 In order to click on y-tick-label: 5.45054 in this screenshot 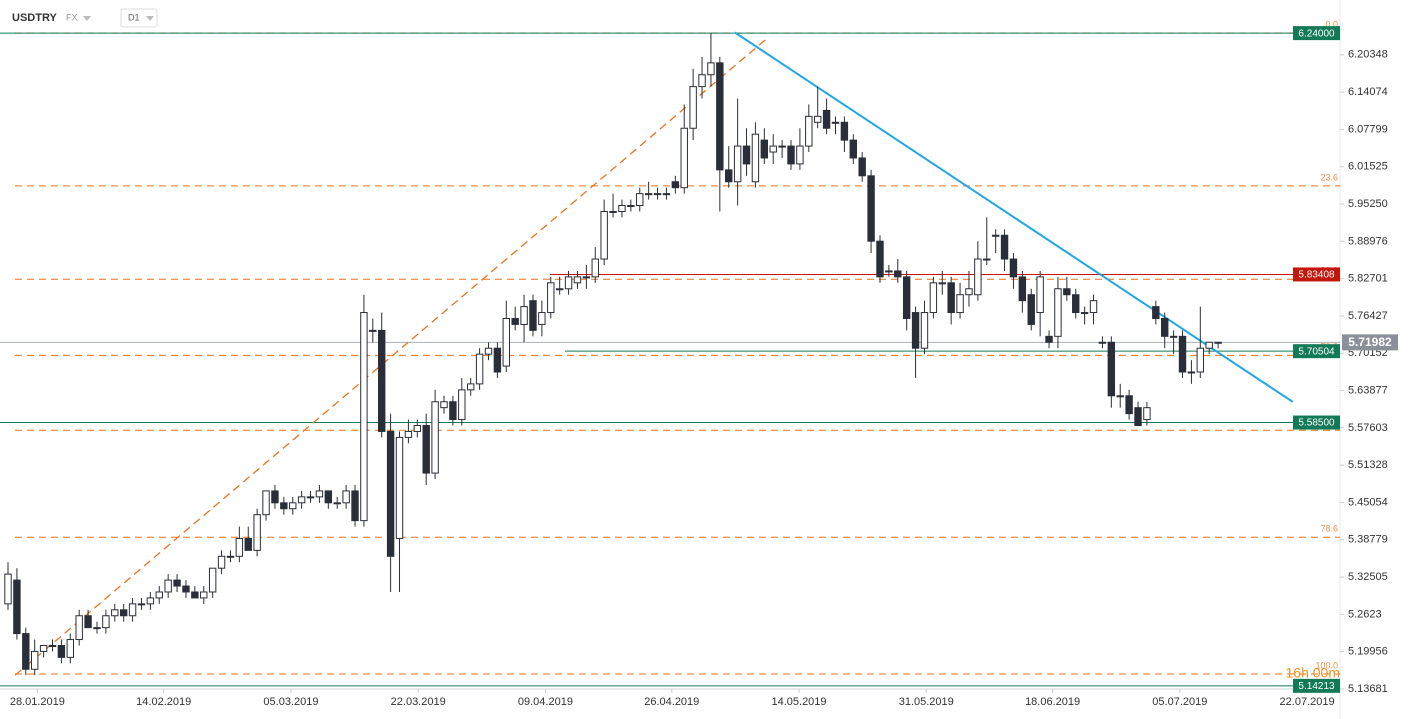, I will do `click(1368, 502)`.